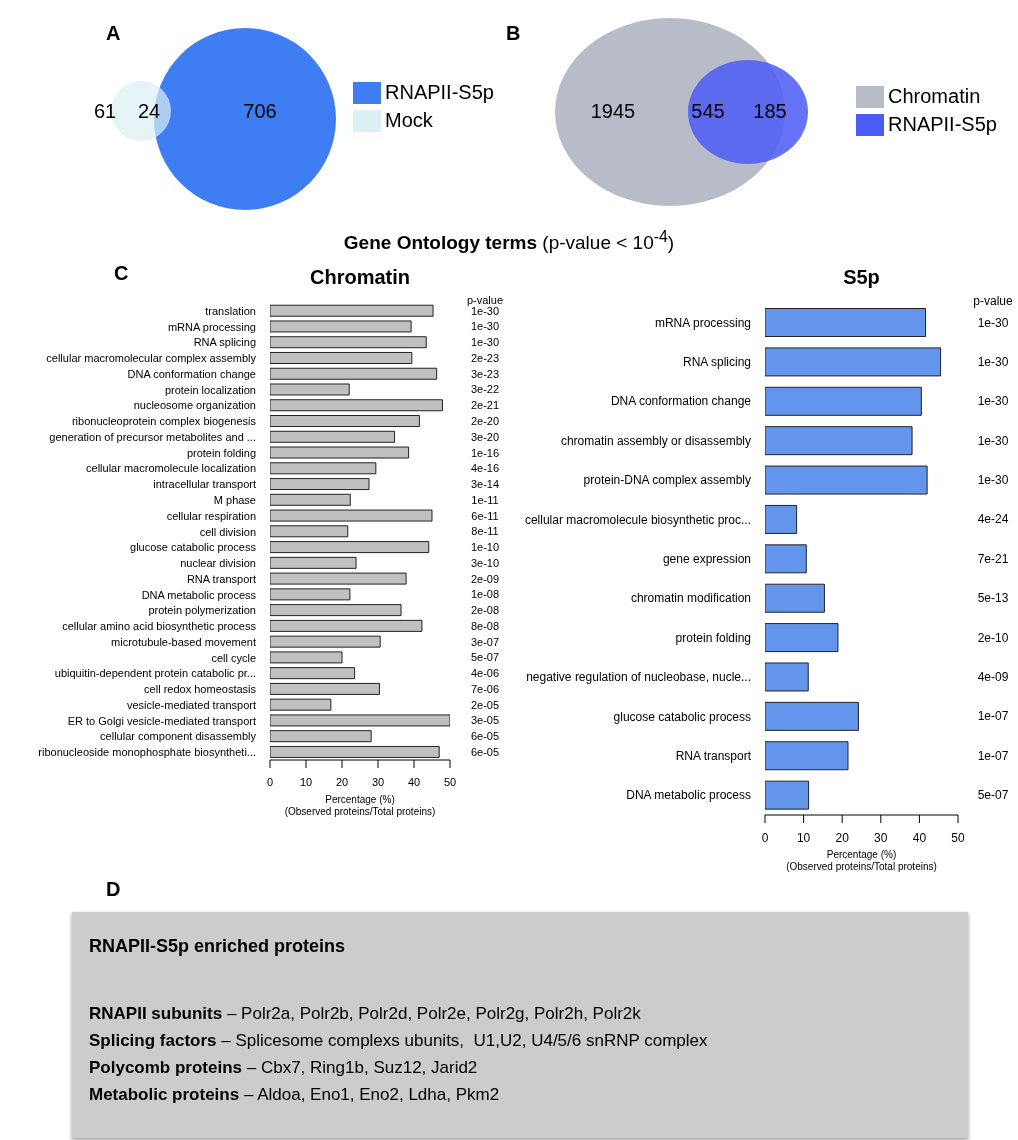 The height and width of the screenshot is (1140, 1018). Describe the element at coordinates (655, 440) in the screenshot. I see `y-tick-label: chromatin assembly or disassembly` at that location.